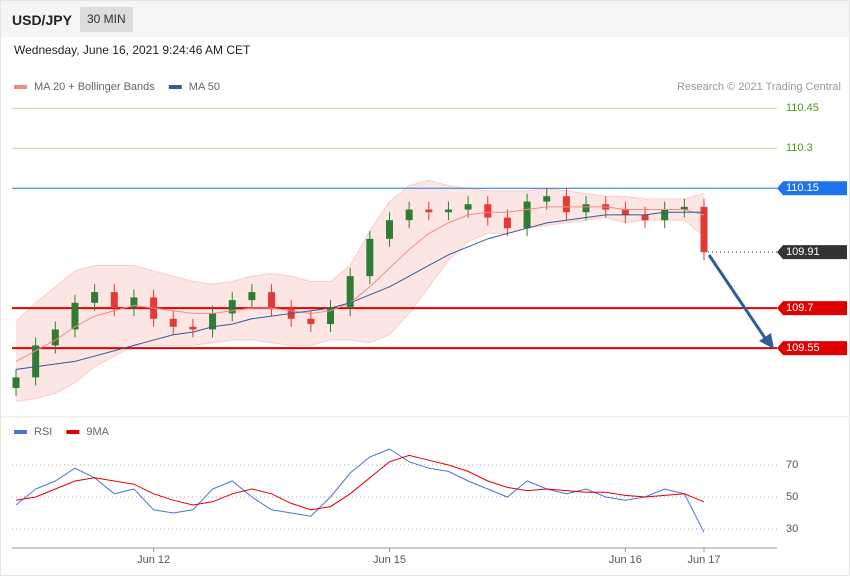 This screenshot has height=576, width=850. I want to click on x-tick-label: Jun 12, so click(153, 560).